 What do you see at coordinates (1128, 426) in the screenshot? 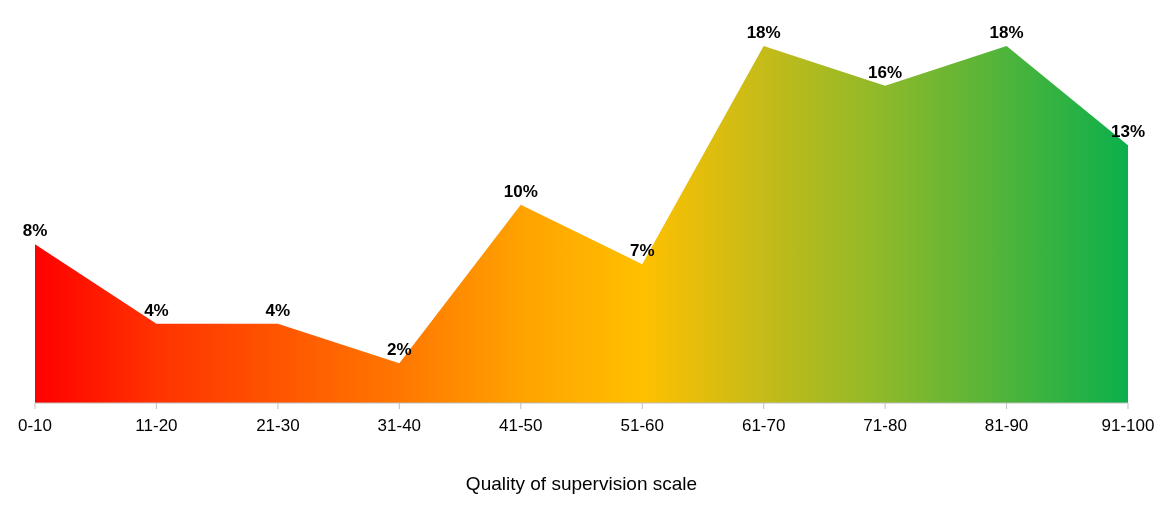
I see `x-tick-label: 91-100` at bounding box center [1128, 426].